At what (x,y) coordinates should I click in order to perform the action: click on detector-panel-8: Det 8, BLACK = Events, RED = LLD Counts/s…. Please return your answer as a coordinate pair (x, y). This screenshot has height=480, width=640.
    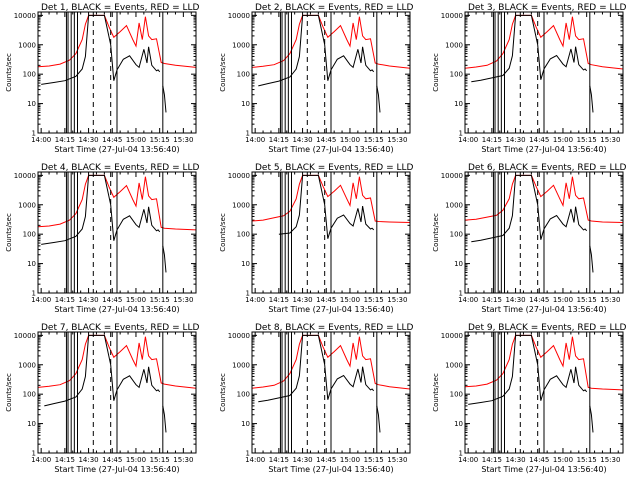
    Looking at the image, I should click on (316, 398).